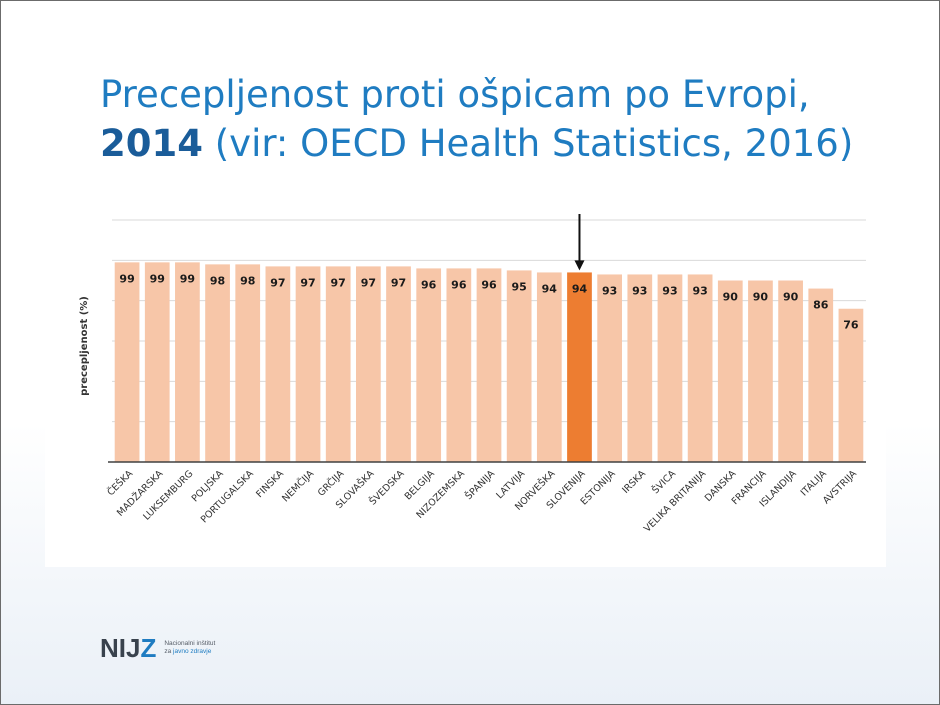 This screenshot has height=705, width=940. I want to click on value-label: 95, so click(519, 286).